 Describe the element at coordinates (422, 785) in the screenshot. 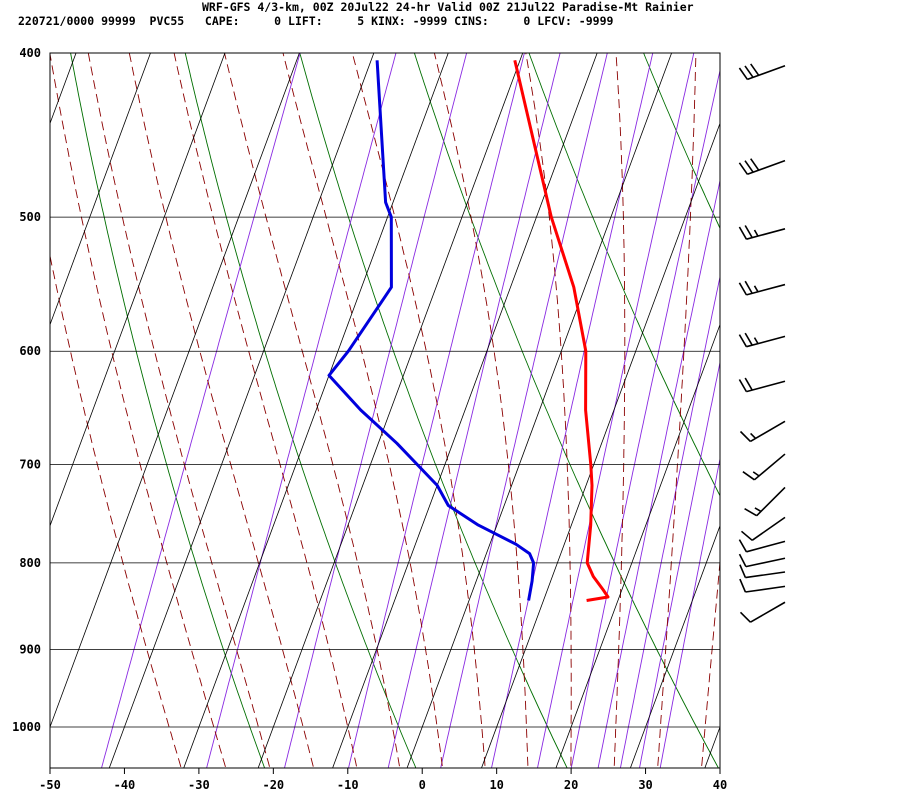

I see `temperature-tick-label: 0` at that location.